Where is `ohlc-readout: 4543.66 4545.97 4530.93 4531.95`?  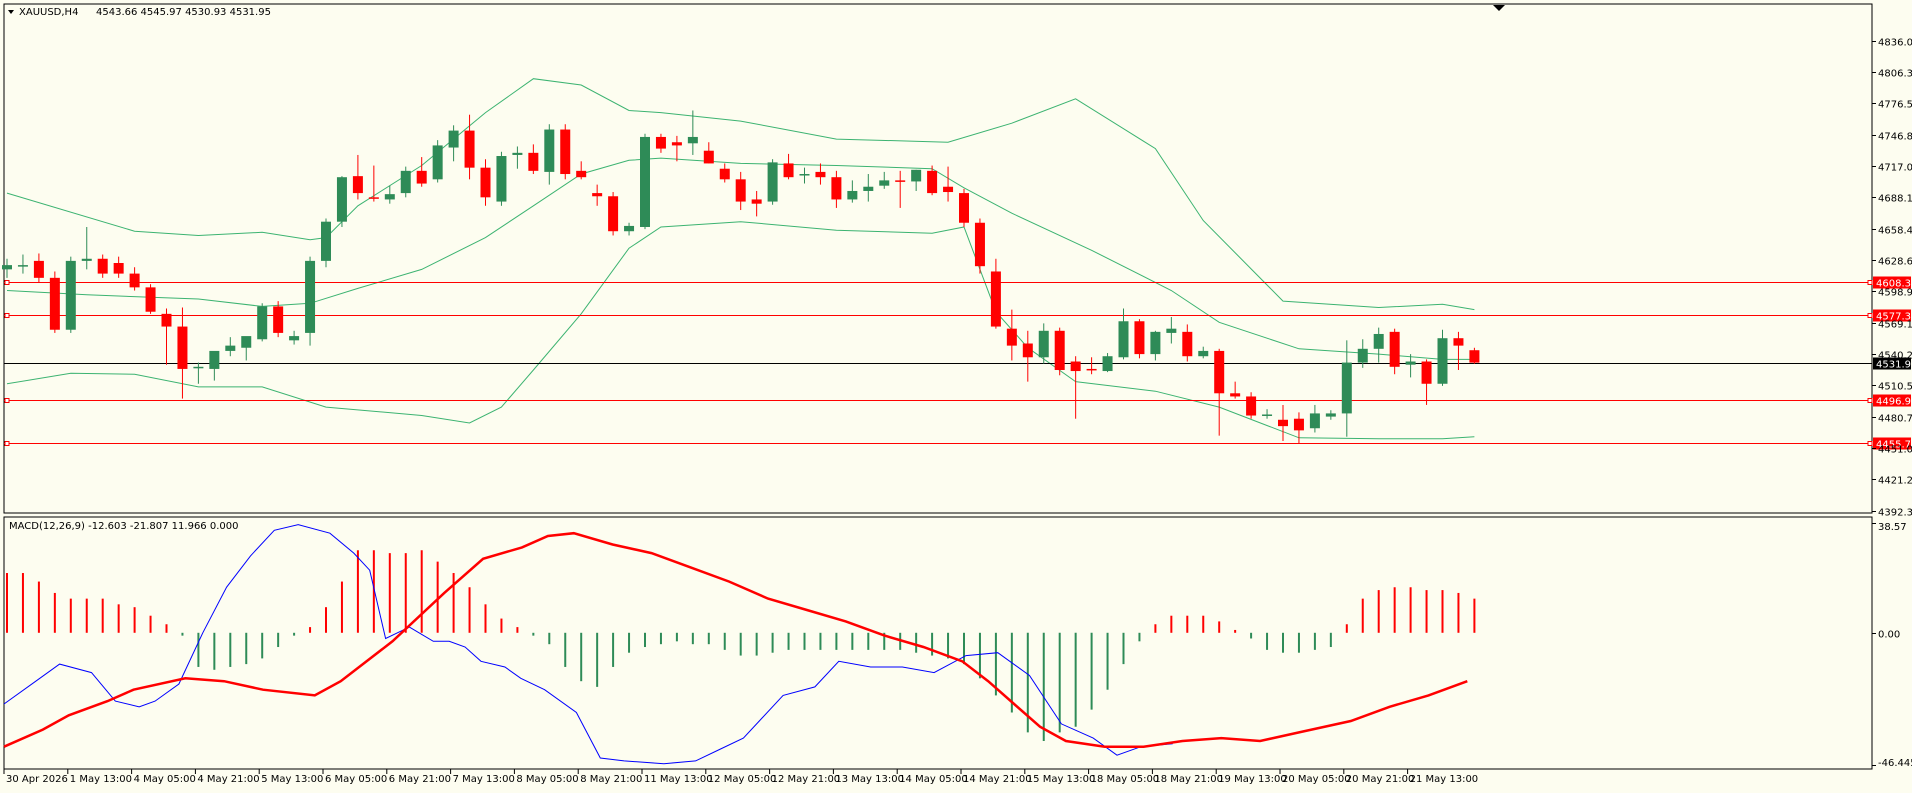
ohlc-readout: 4543.66 4545.97 4530.93 4531.95 is located at coordinates (183, 12).